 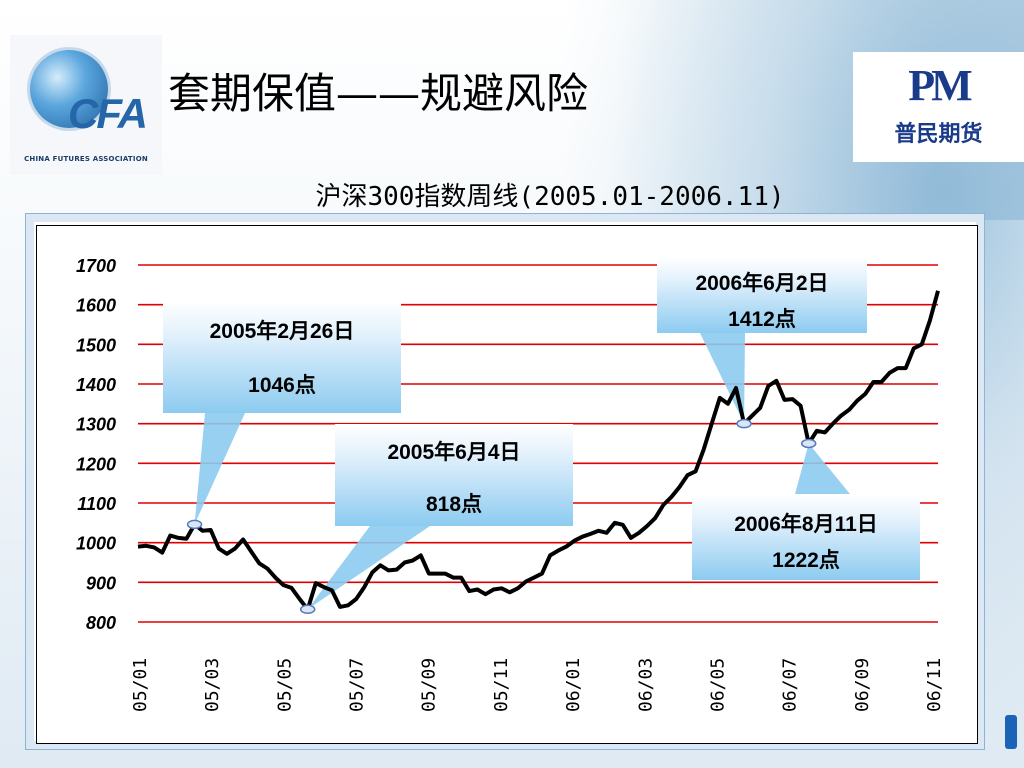 What do you see at coordinates (806, 560) in the screenshot?
I see `callout-value: 1222点` at bounding box center [806, 560].